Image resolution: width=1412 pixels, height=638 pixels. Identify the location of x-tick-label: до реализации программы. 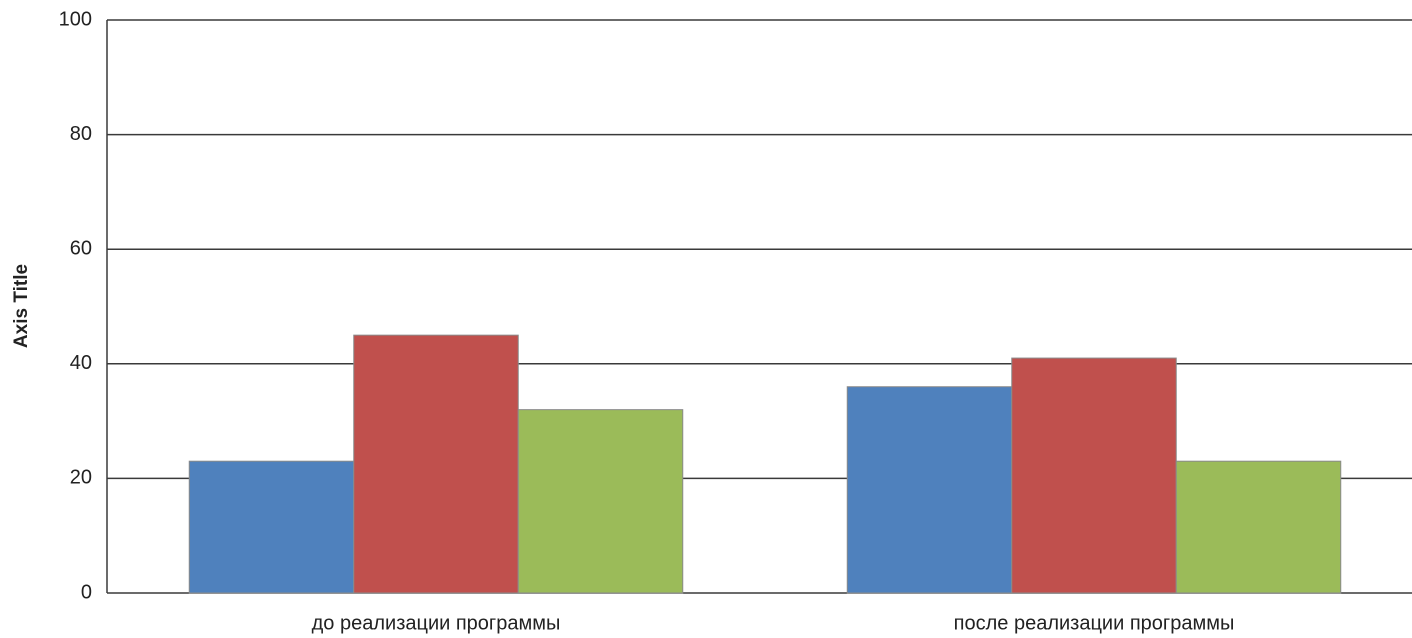
(436, 623).